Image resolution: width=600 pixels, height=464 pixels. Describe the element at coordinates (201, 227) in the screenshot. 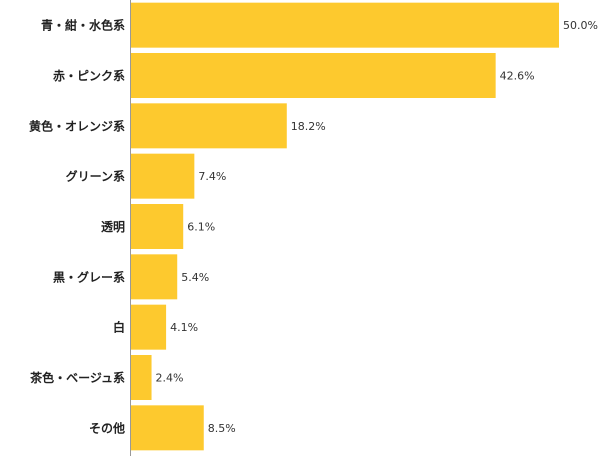

I see `value-label: 6.1%` at that location.